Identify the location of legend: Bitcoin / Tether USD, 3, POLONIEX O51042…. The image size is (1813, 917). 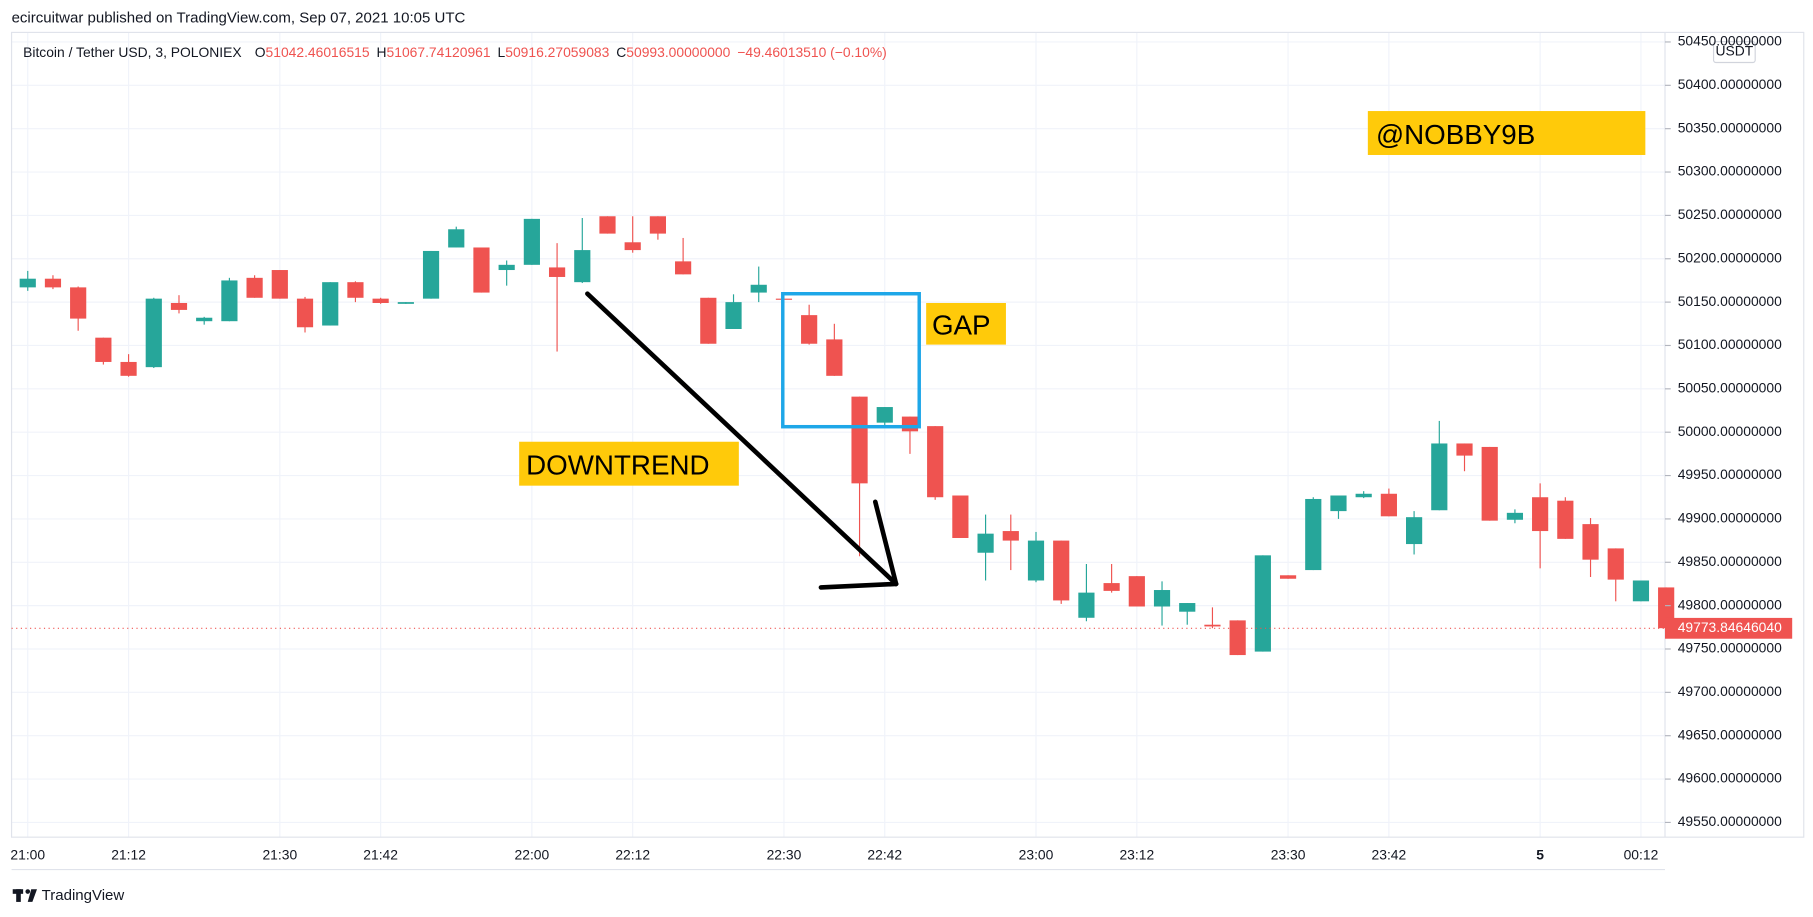
(455, 52).